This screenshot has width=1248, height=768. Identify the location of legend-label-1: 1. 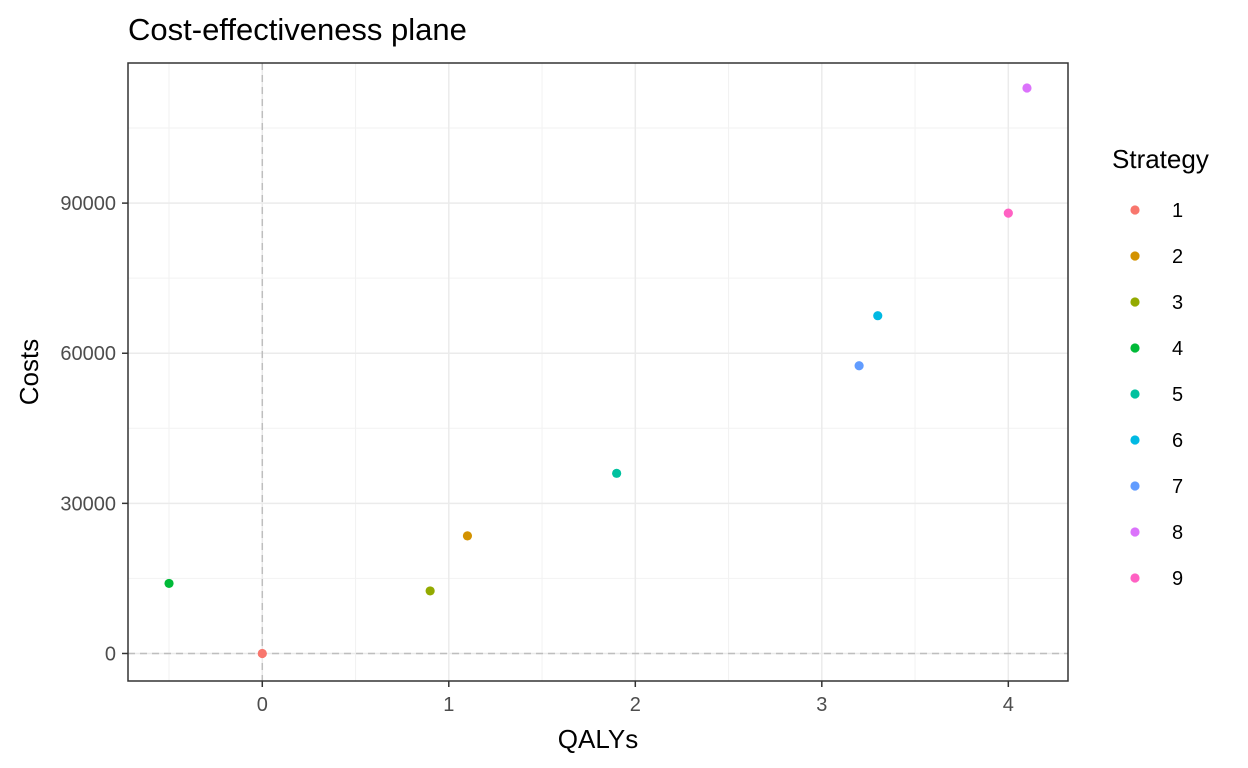
(1177, 211).